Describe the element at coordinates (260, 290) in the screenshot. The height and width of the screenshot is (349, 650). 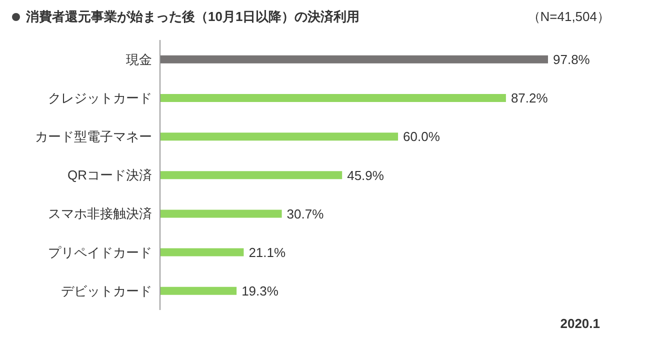
I see `data-label: 19.3%` at that location.